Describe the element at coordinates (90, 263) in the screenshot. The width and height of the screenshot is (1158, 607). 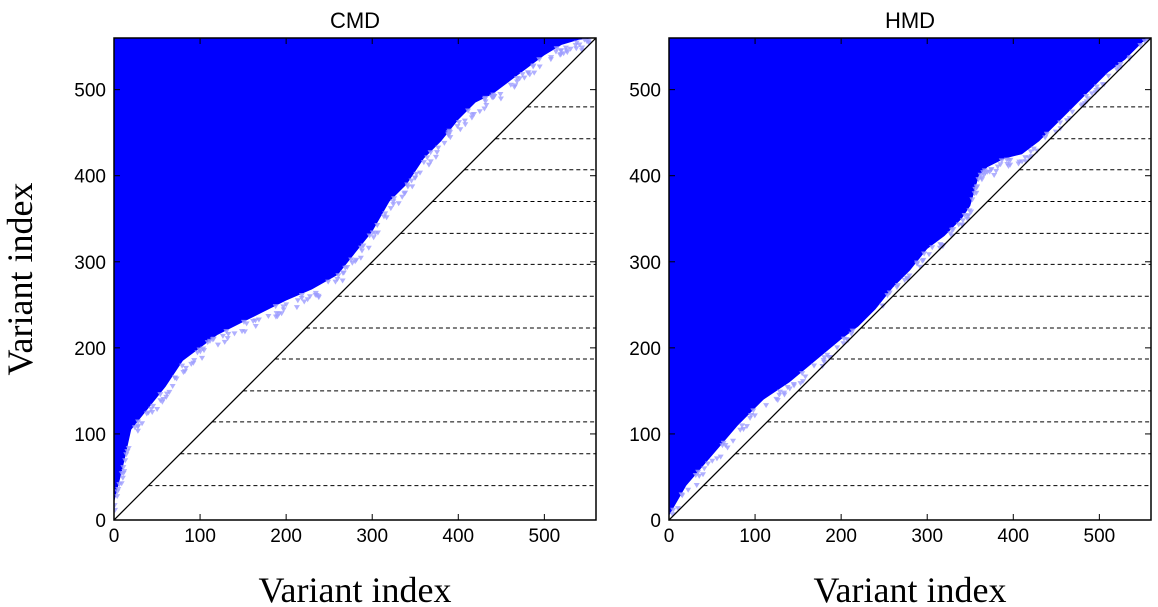
I see `y-tick-label: 300` at that location.